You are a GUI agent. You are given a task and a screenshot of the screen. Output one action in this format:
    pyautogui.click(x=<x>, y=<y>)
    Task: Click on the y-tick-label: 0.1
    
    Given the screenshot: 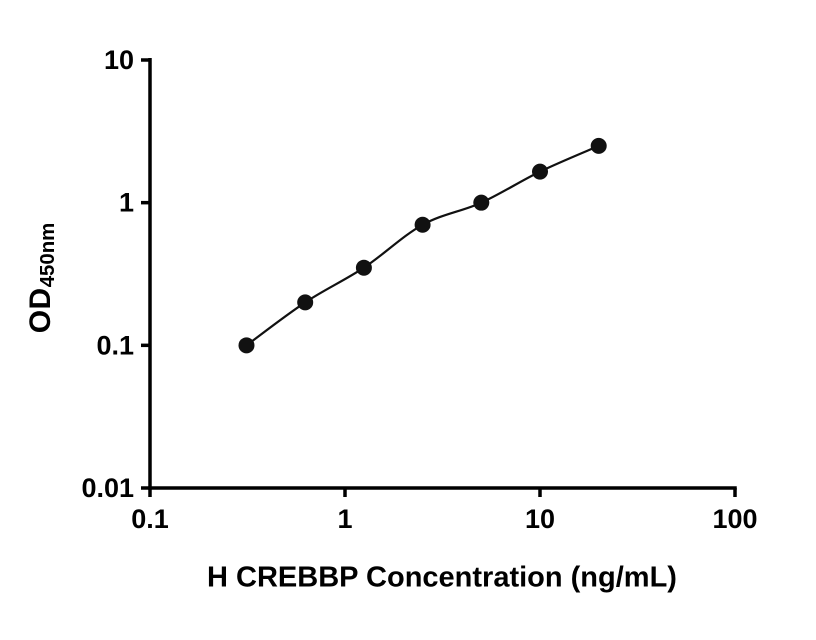 What is the action you would take?
    pyautogui.click(x=115, y=345)
    